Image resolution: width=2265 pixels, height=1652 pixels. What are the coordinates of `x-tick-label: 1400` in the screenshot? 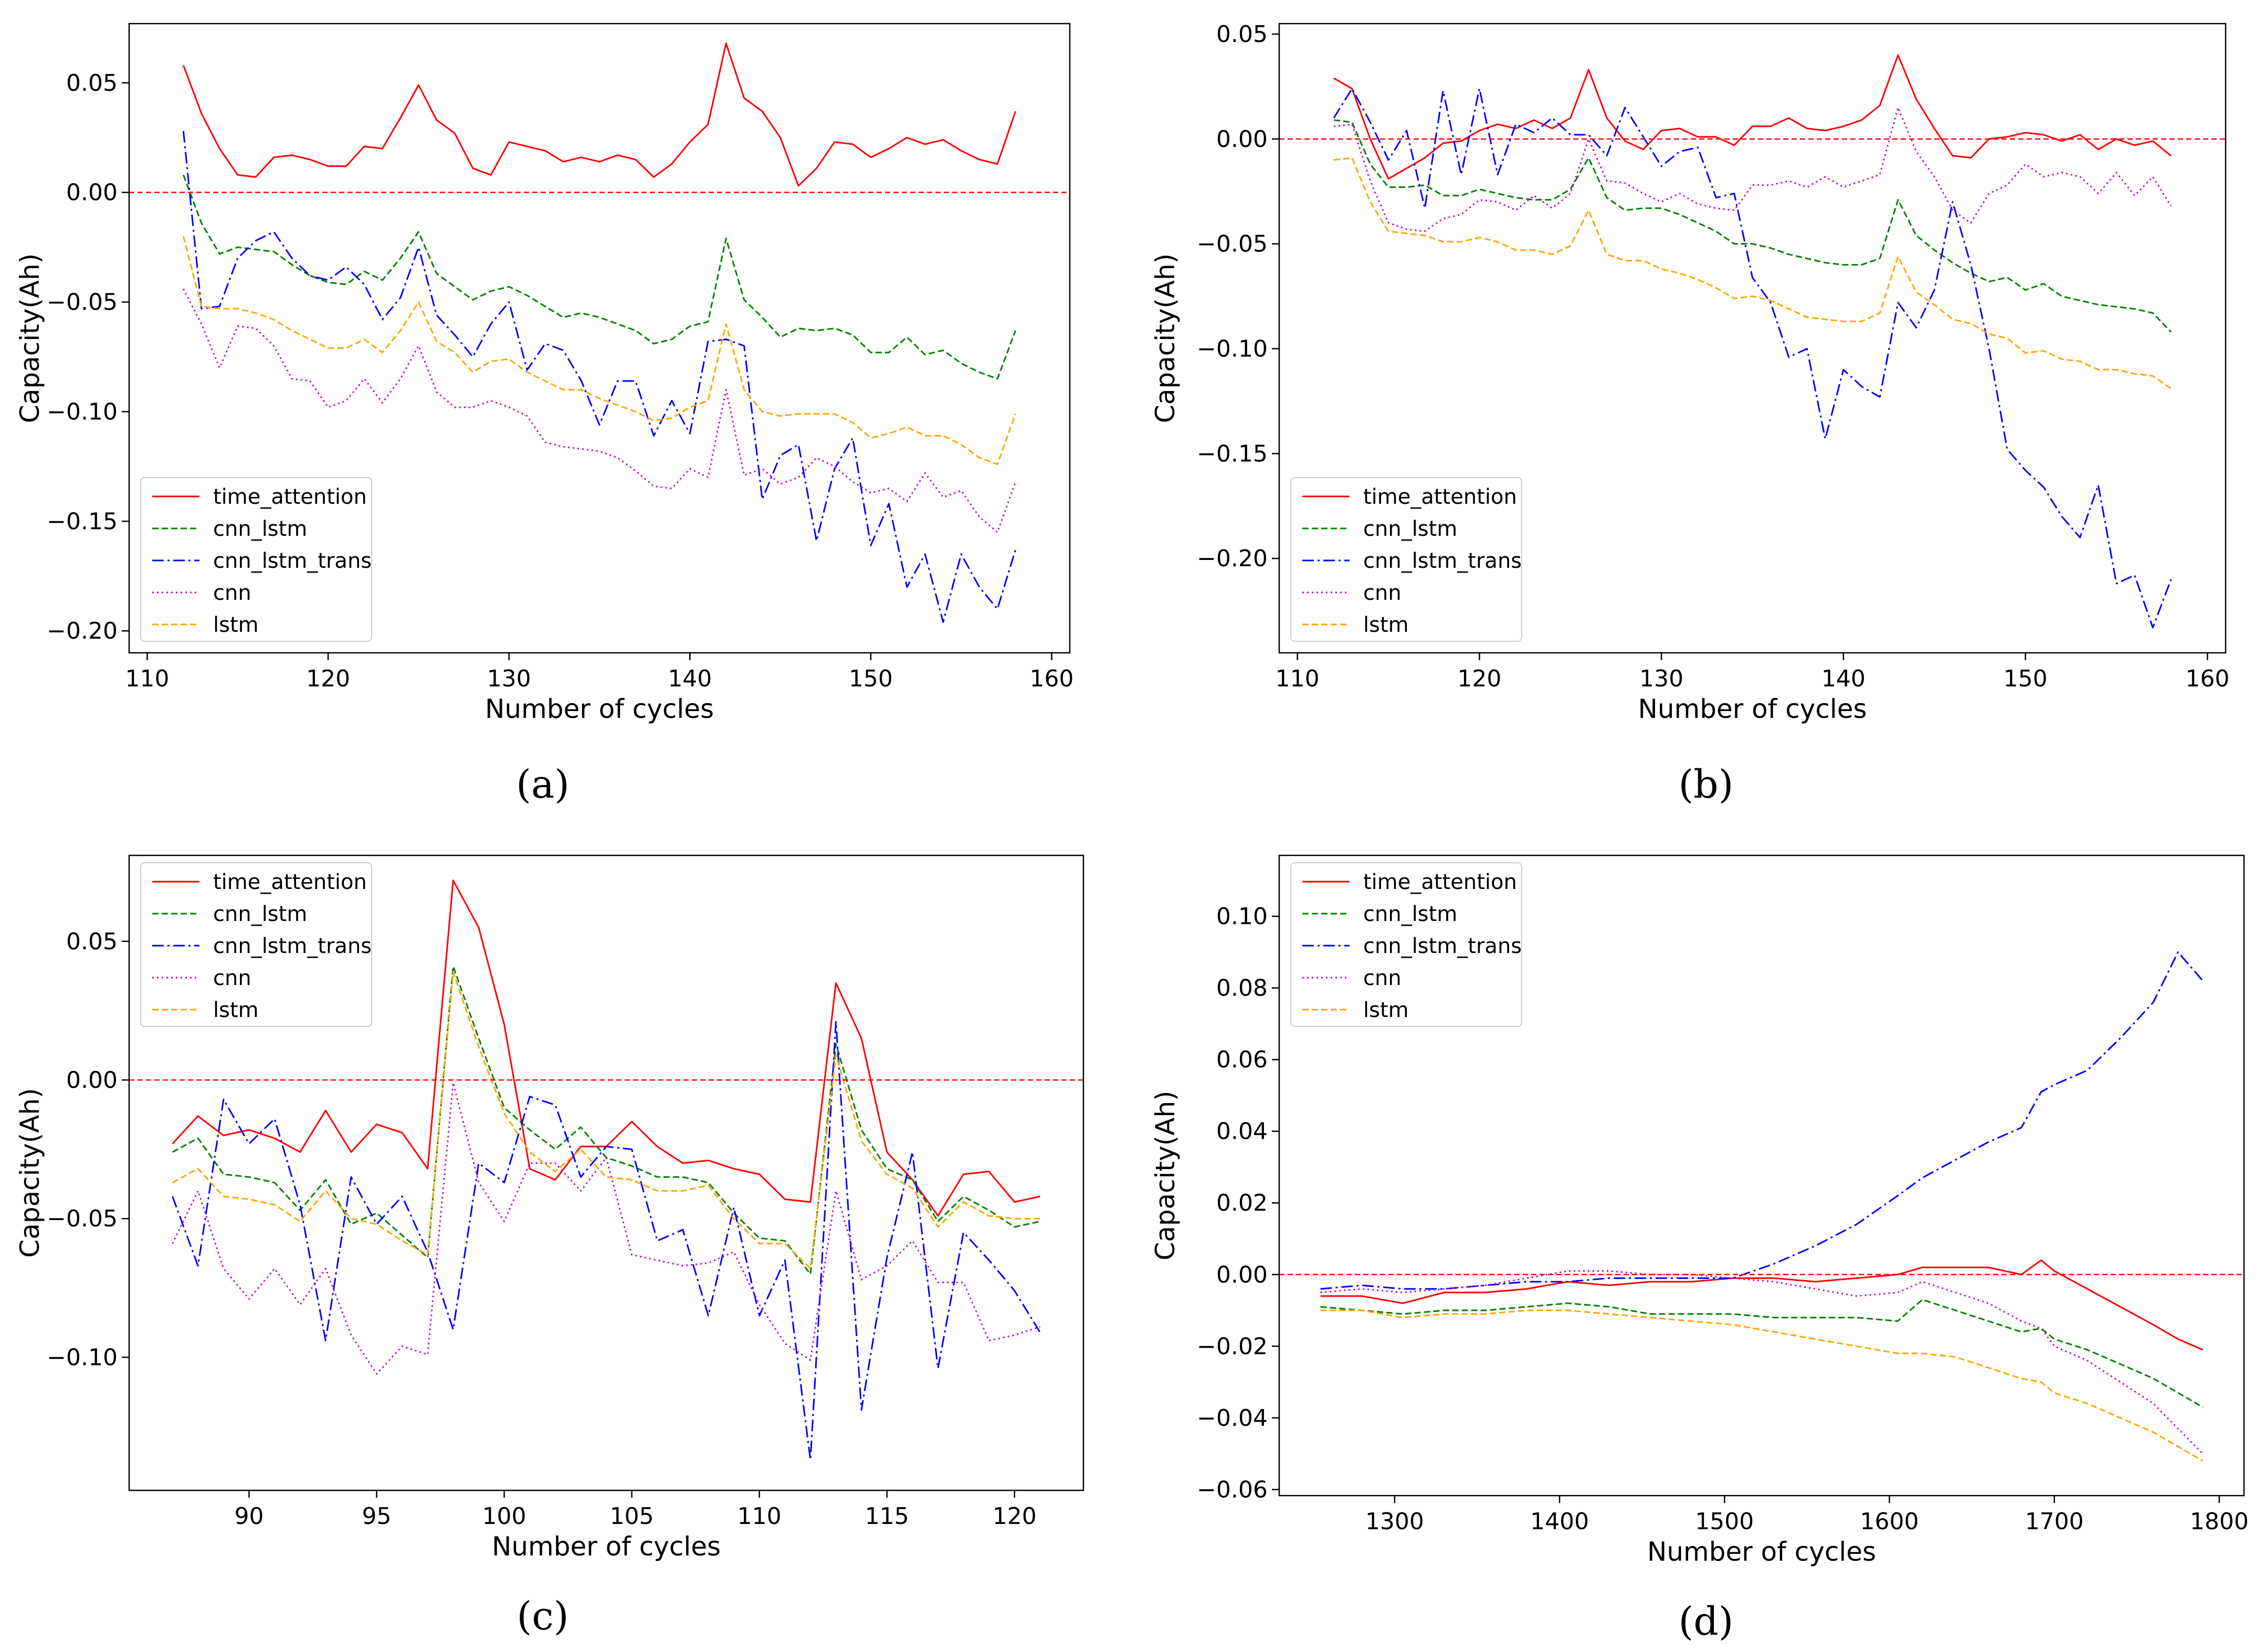 It's located at (1559, 1521).